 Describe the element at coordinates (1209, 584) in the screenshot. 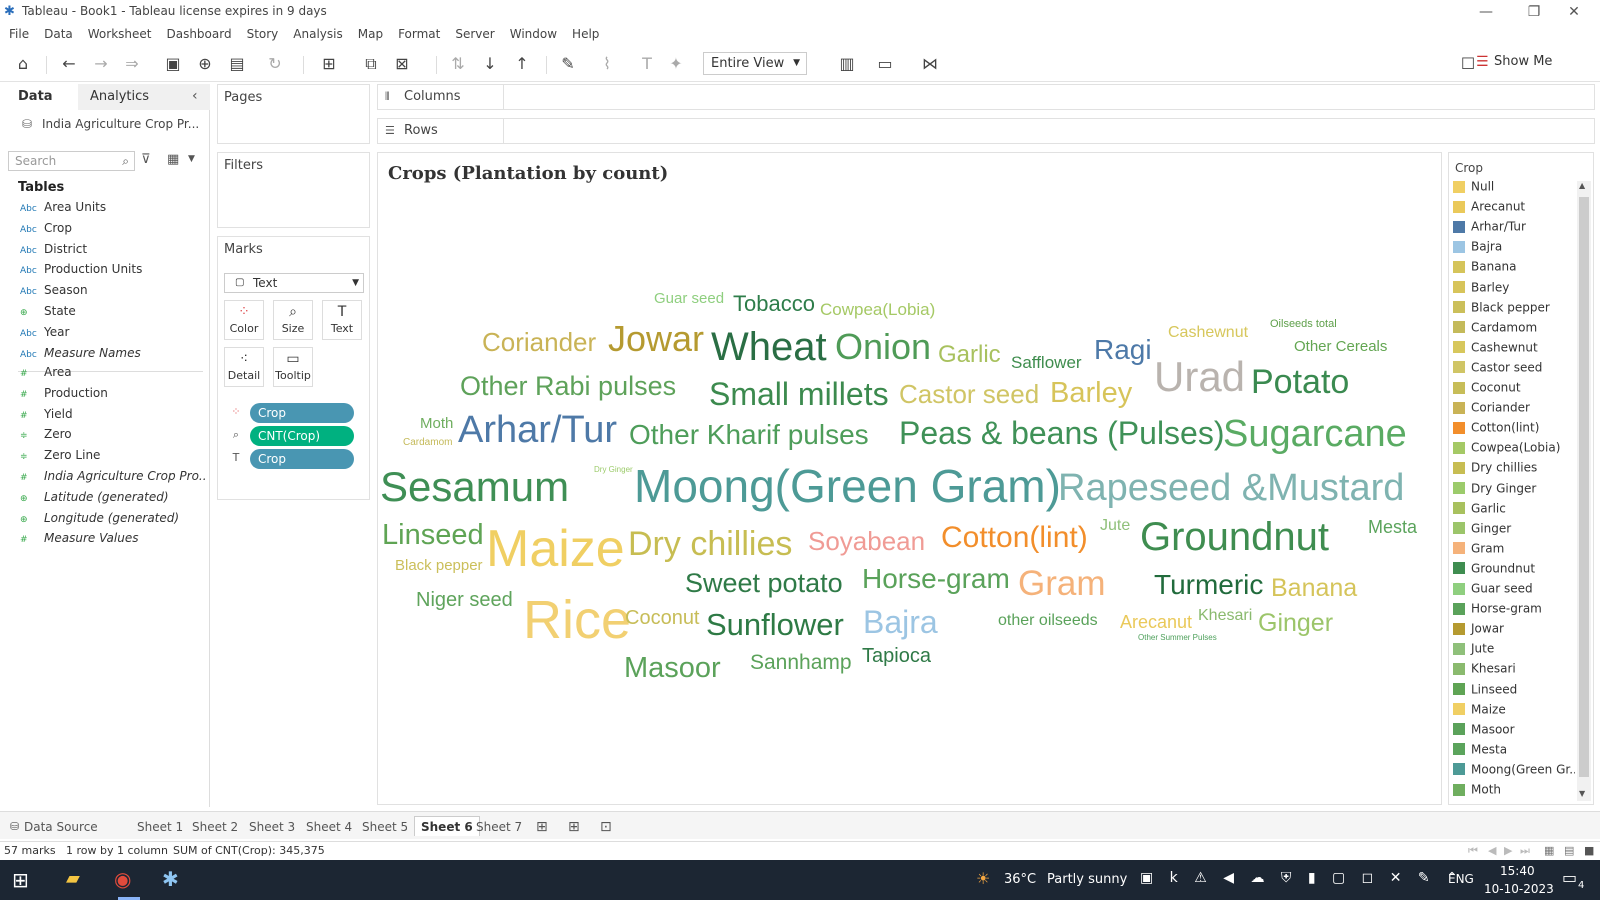

I see `word-turmeric: Turmeric` at that location.